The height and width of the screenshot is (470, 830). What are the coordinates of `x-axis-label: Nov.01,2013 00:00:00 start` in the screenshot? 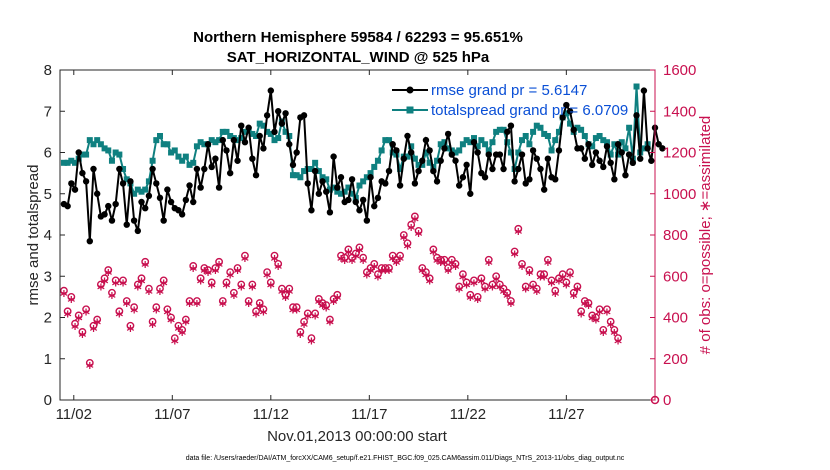 It's located at (357, 436).